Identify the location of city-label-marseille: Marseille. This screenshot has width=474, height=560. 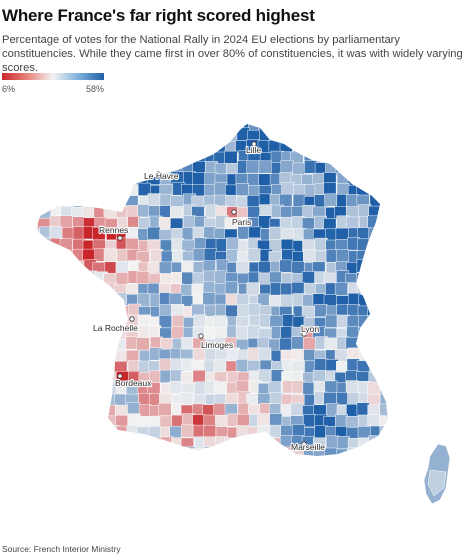
(308, 447).